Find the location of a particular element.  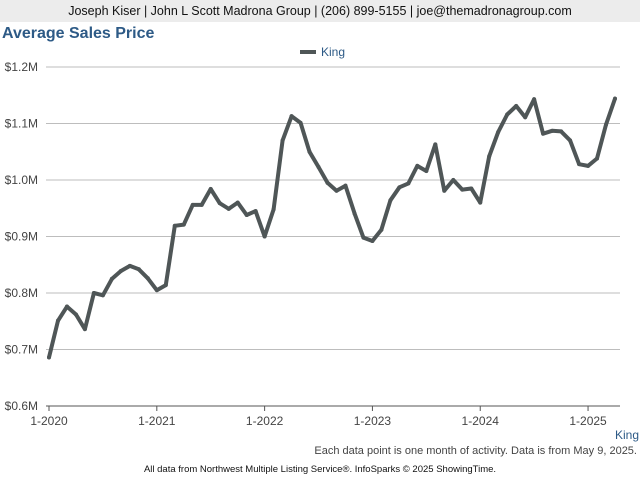

y-tick-label-2: $0.8M is located at coordinates (21, 293).